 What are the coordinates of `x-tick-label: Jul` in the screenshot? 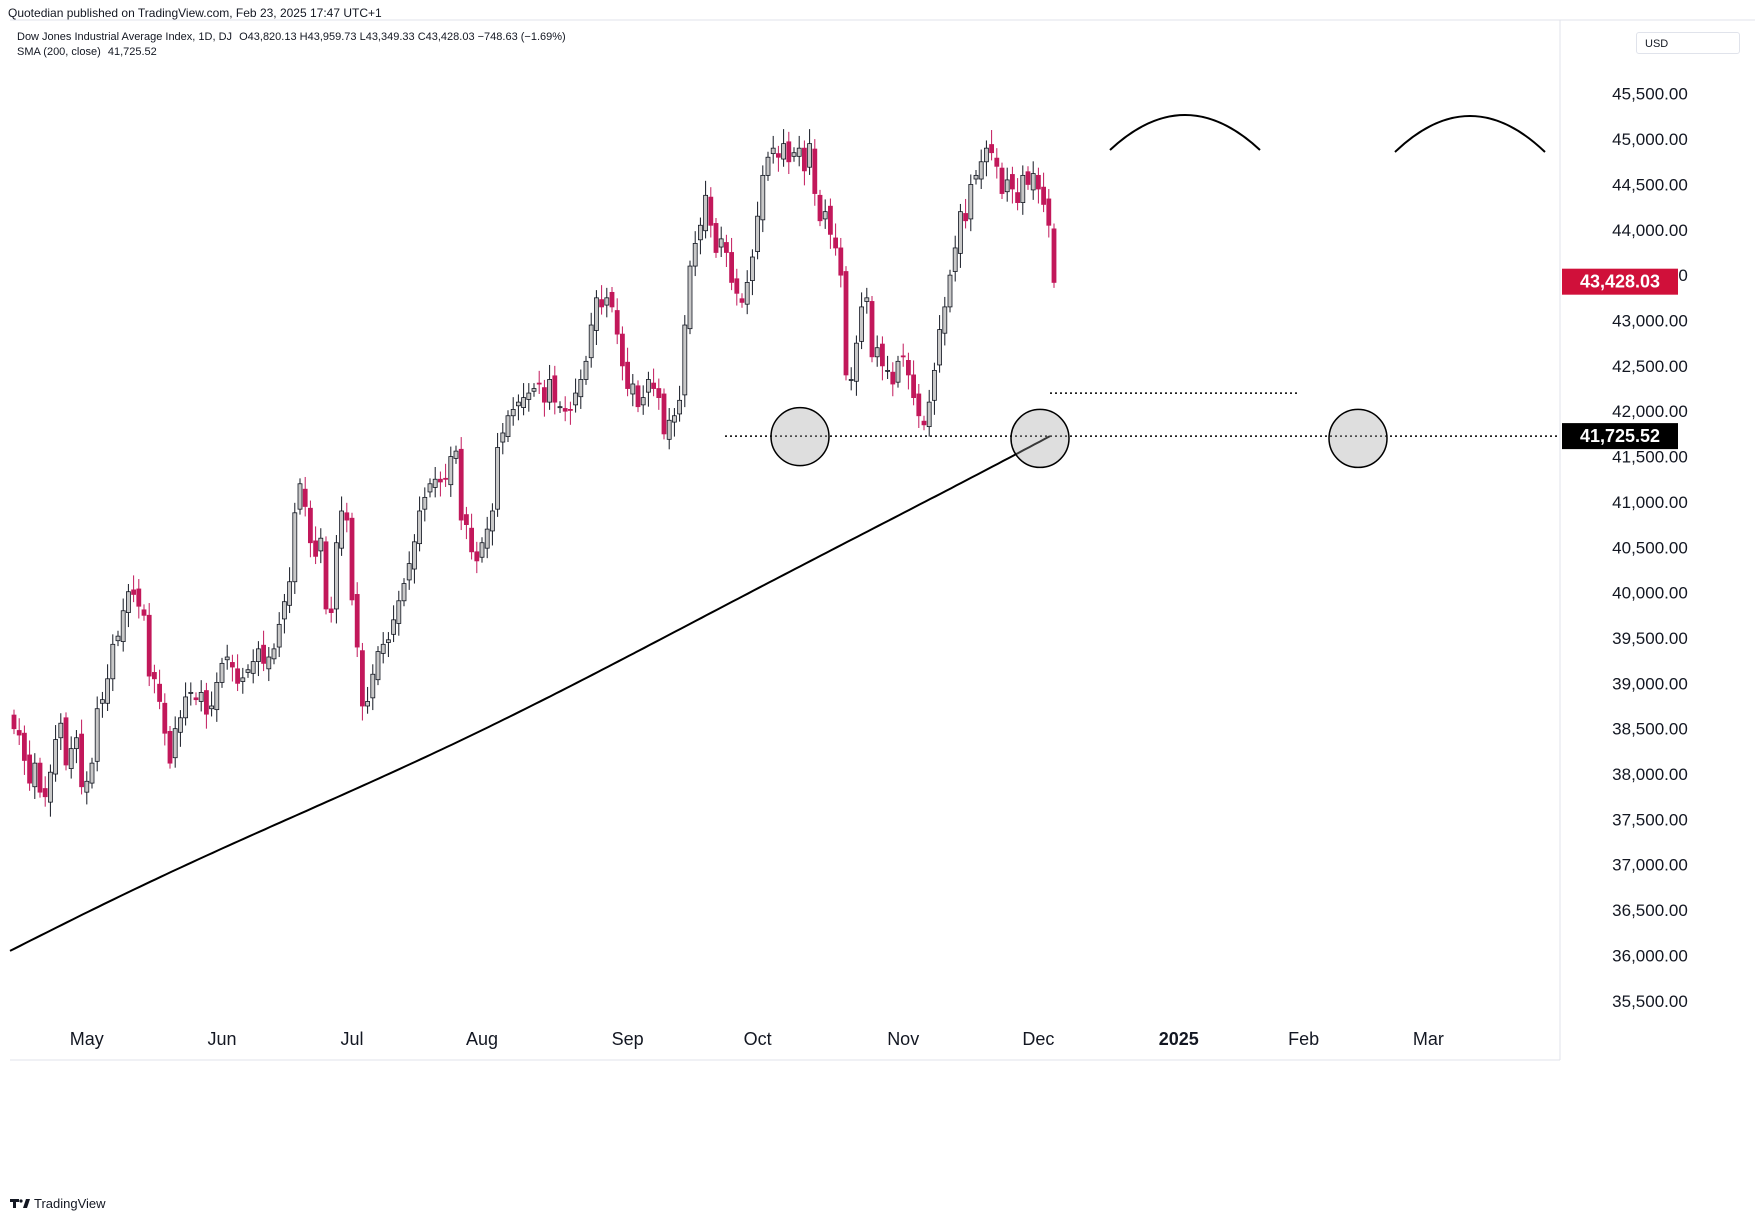 It's located at (351, 1039).